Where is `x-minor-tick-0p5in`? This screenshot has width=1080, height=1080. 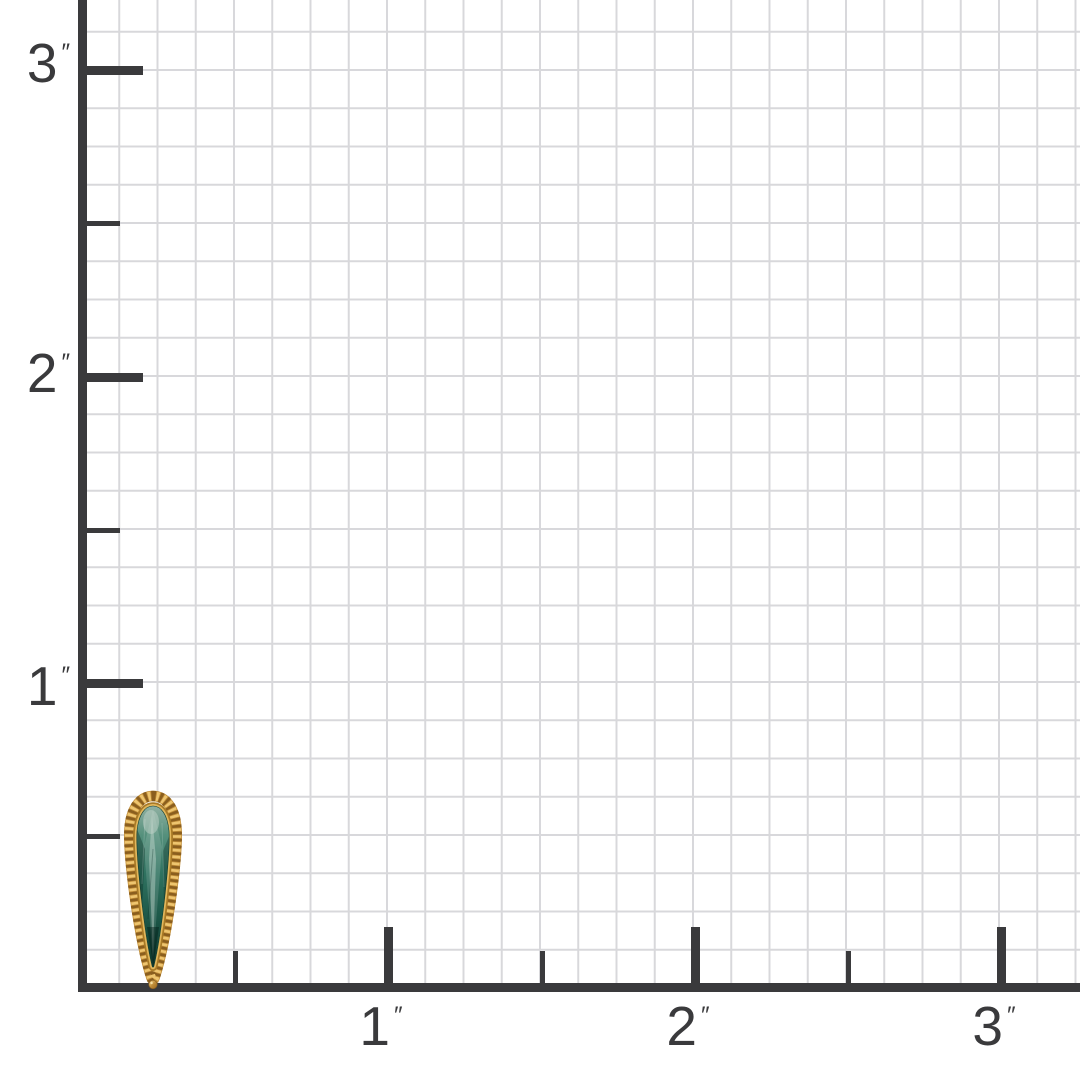
x-minor-tick-0p5in is located at coordinates (235, 967).